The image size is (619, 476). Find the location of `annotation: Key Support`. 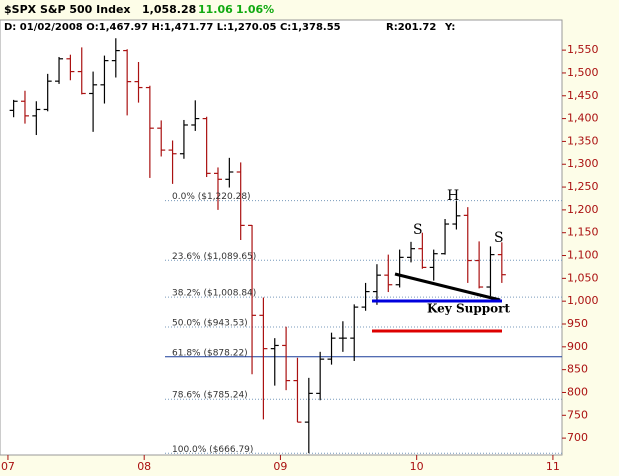

annotation: Key Support is located at coordinates (468, 309).